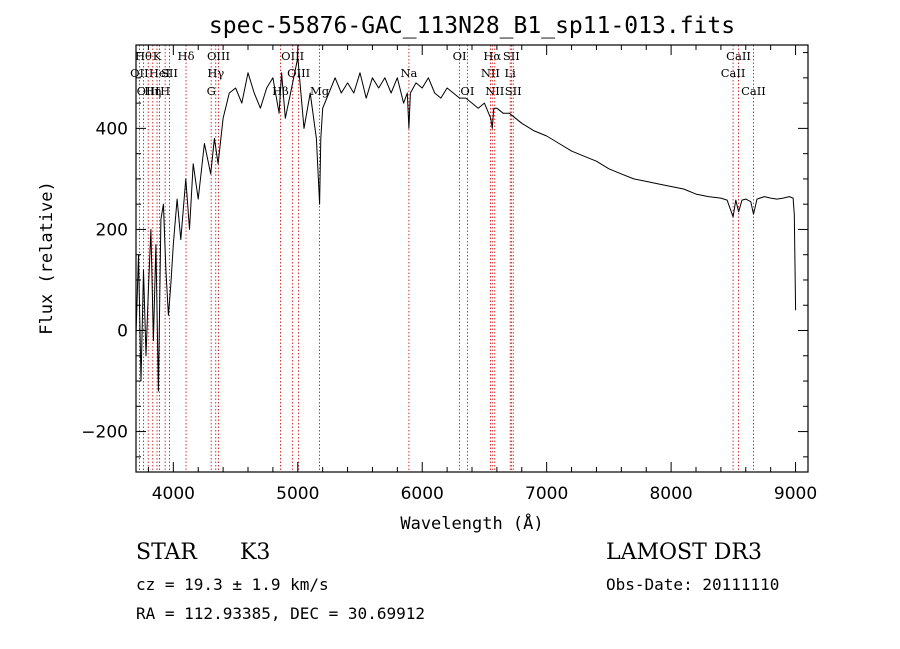  I want to click on x-tick-label-2: 6000, so click(422, 494).